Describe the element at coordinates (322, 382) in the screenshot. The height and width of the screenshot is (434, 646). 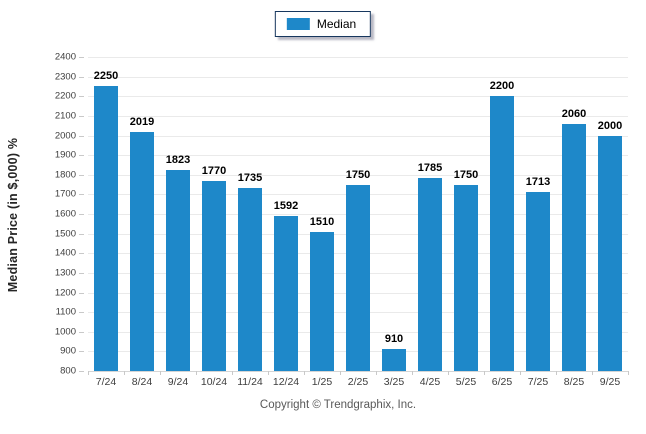
I see `x-tick-label-1/25: 1/25` at that location.